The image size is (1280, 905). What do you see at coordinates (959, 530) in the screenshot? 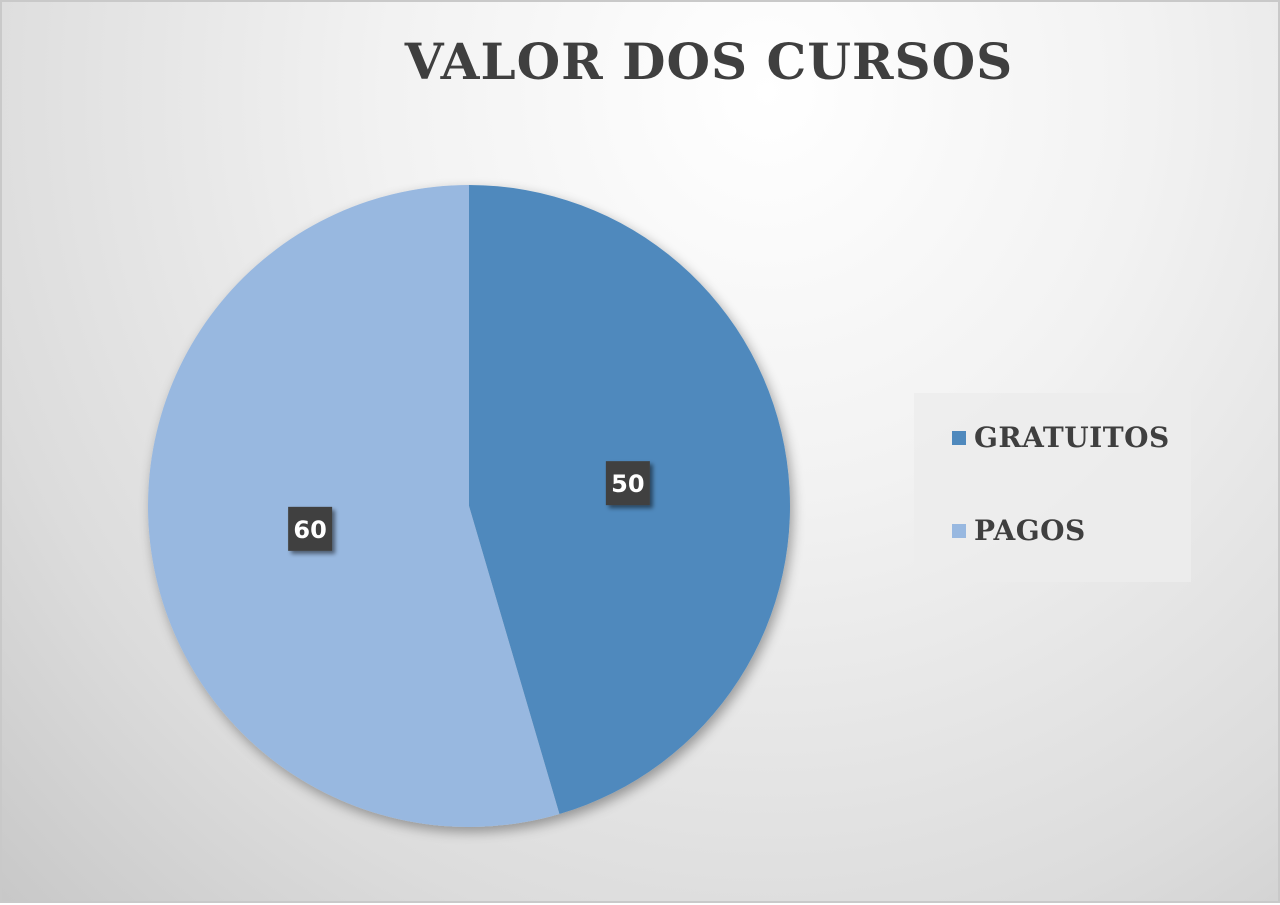
I see `legend-swatch-pagos` at bounding box center [959, 530].